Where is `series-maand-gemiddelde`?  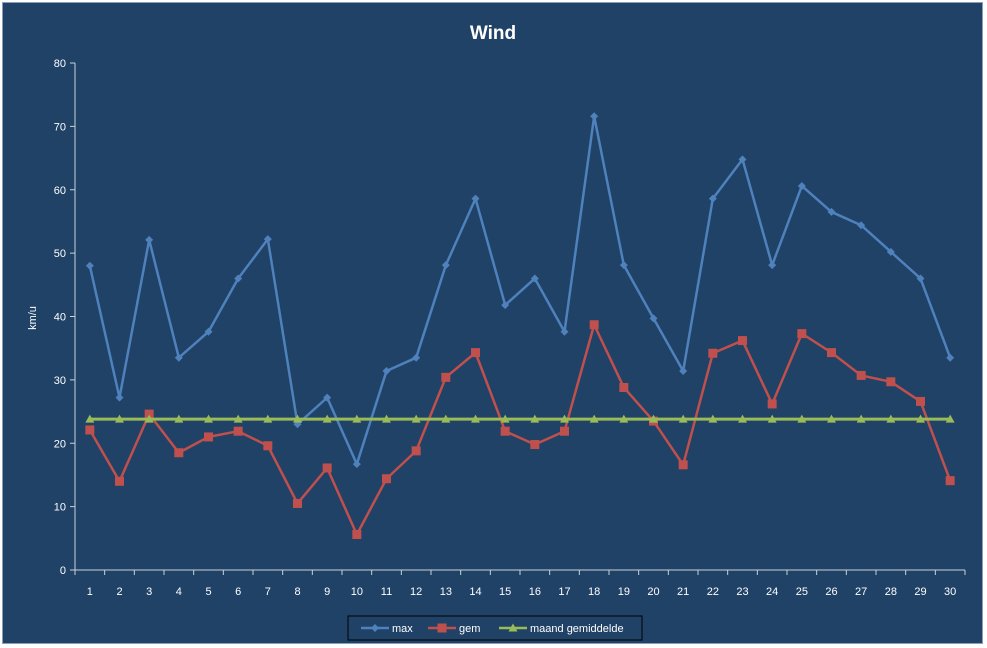 series-maand-gemiddelde is located at coordinates (520, 418).